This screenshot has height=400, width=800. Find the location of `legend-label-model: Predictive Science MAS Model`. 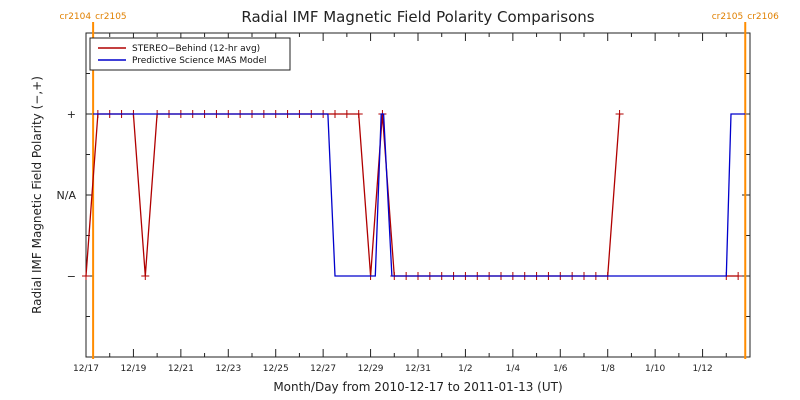

legend-label-model: Predictive Science MAS Model is located at coordinates (199, 61).